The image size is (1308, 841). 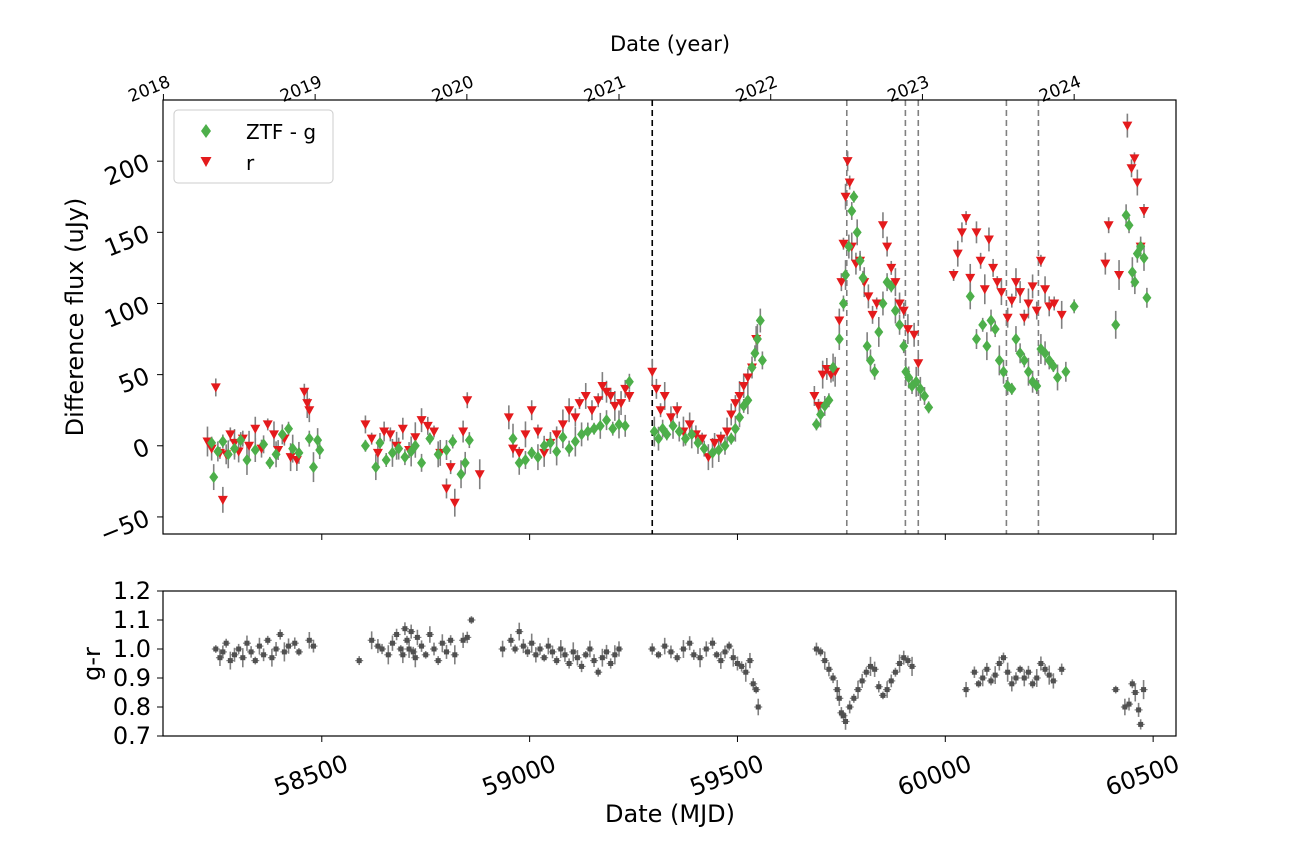 I want to click on flux-y-axis-label: Difference flux (uJy), so click(x=75, y=317).